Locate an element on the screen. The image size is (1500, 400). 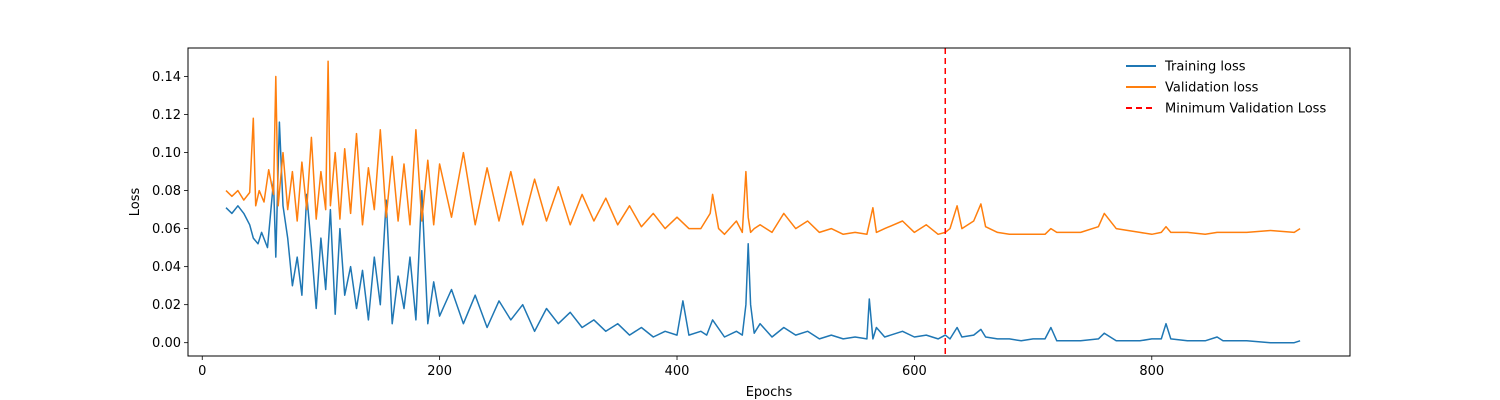
y-tick-label: 0.00 is located at coordinates (166, 343).